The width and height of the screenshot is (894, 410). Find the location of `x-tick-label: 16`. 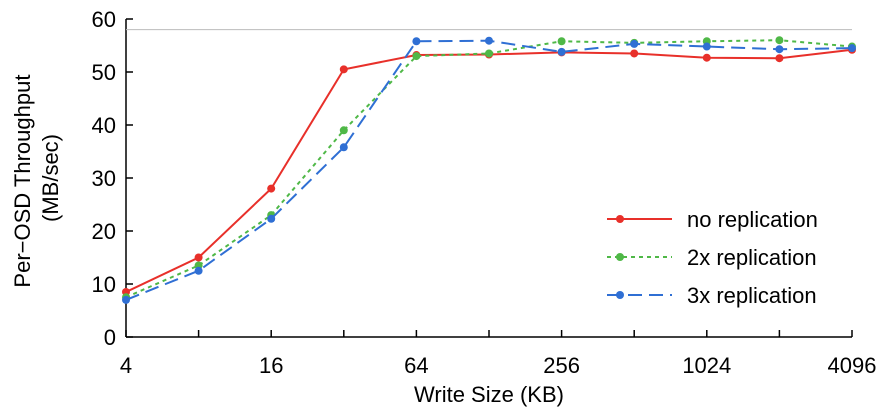

x-tick-label: 16 is located at coordinates (271, 365).